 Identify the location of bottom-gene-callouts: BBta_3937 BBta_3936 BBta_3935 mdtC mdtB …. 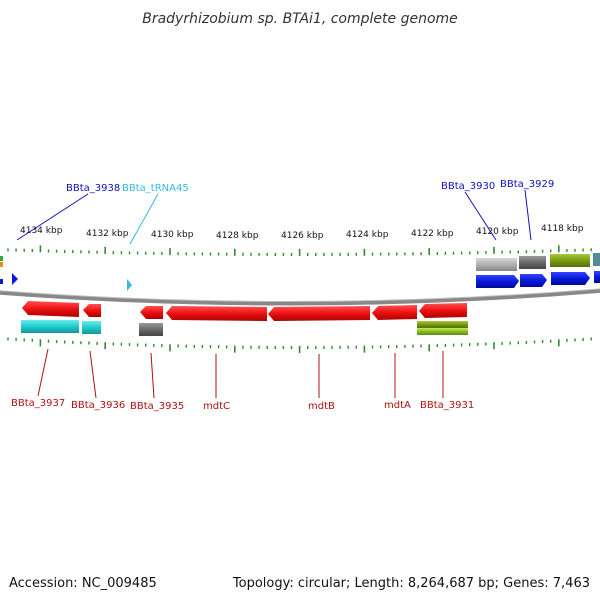
(242, 380).